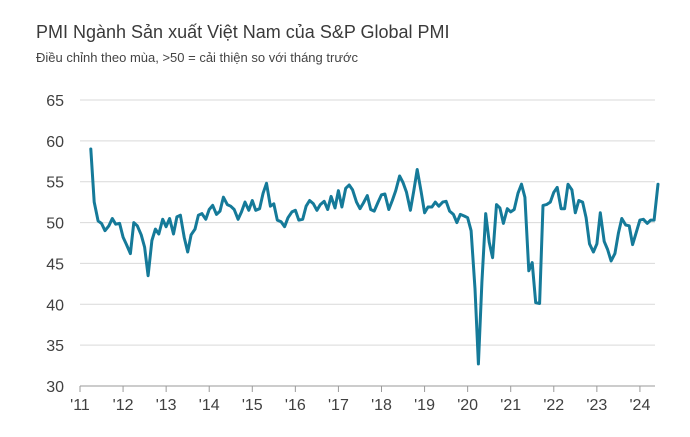 The height and width of the screenshot is (437, 690). Describe the element at coordinates (510, 405) in the screenshot. I see `x-tick-label: '21` at that location.